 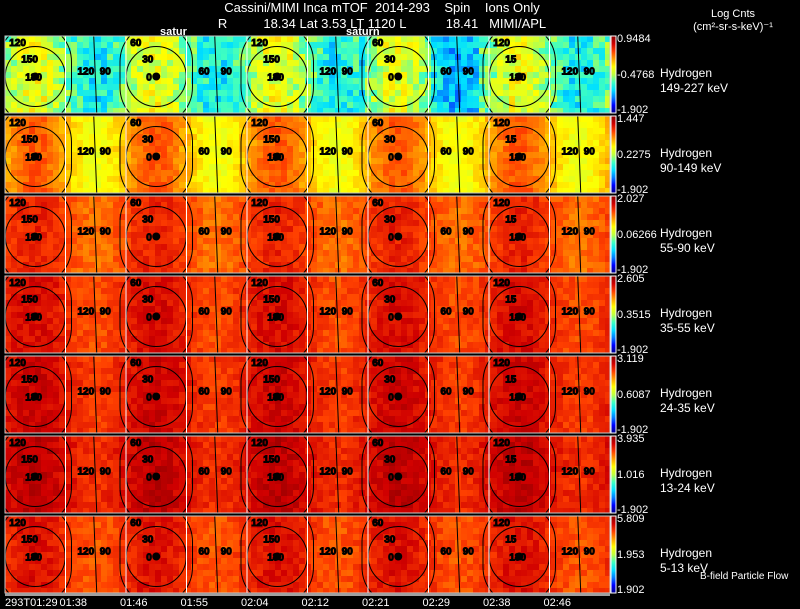 What do you see at coordinates (271, 140) in the screenshot?
I see `contour-label-inner: 150` at bounding box center [271, 140].